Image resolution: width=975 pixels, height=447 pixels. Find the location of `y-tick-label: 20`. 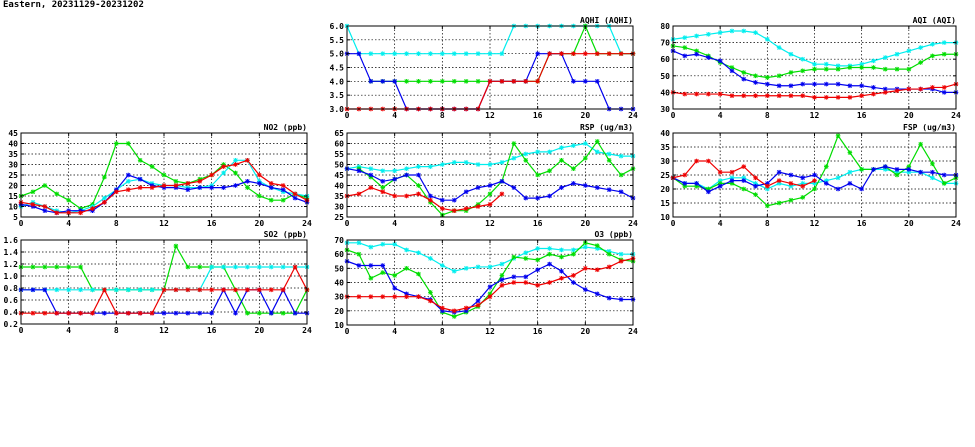

y-tick-label: 20 is located at coordinates (339, 311).